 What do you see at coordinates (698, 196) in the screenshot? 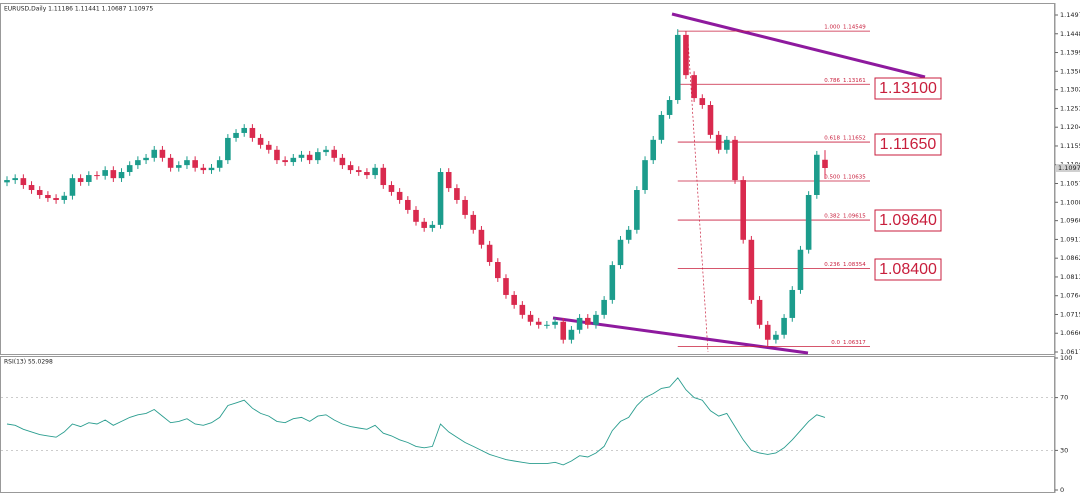
I see `fib-trend-line` at bounding box center [698, 196].